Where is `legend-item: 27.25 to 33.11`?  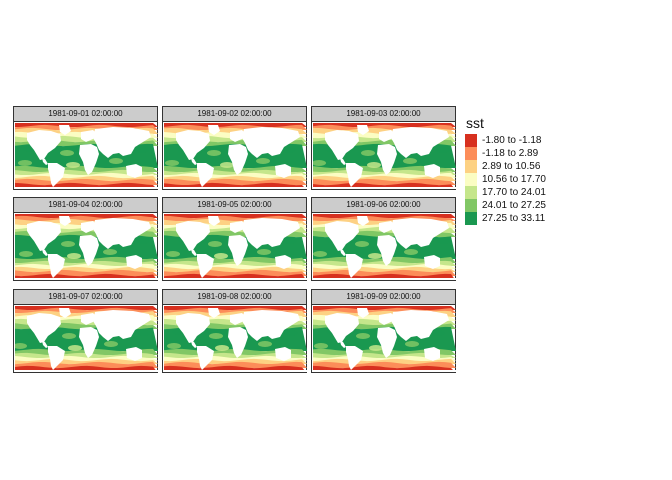
legend-item: 27.25 to 33.11 is located at coordinates (525, 218).